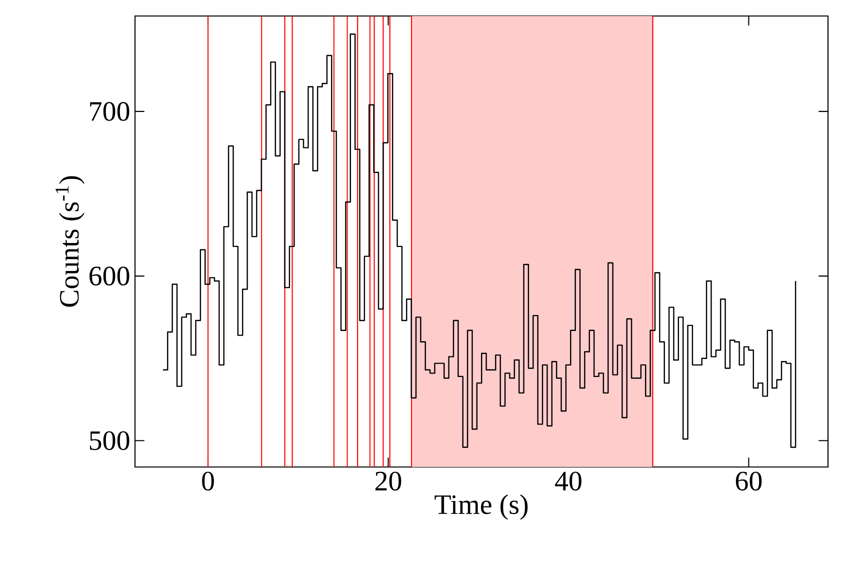 The width and height of the screenshot is (845, 577). What do you see at coordinates (388, 481) in the screenshot?
I see `x-tick-label: 20` at bounding box center [388, 481].